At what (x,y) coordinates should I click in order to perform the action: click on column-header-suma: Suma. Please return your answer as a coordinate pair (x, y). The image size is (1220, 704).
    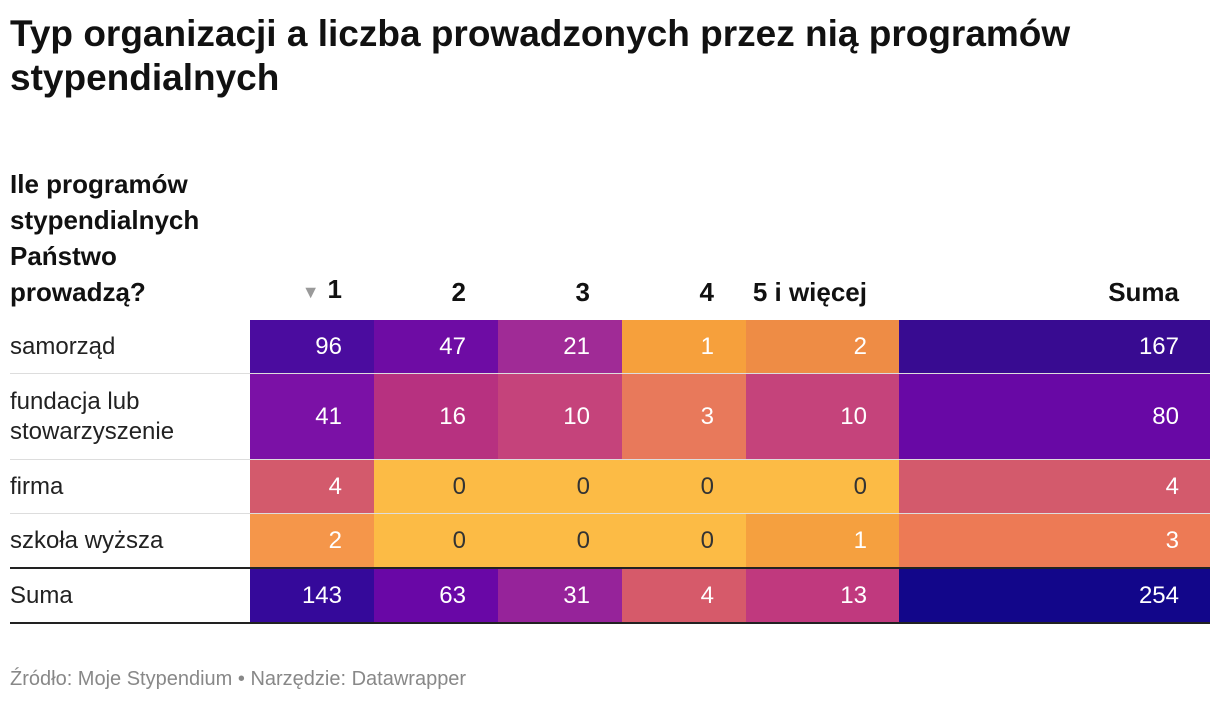
    Looking at the image, I should click on (1143, 292).